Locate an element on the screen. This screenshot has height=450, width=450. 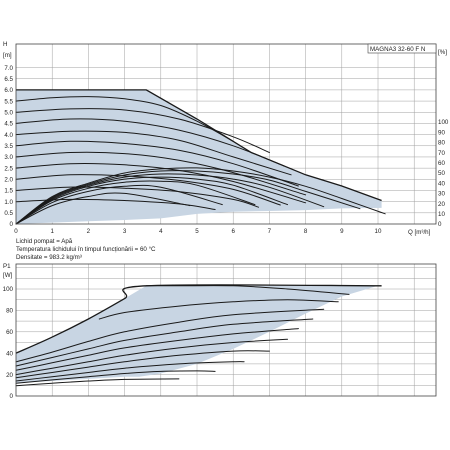
head-tick-label: 0.5 is located at coordinates (8, 213).